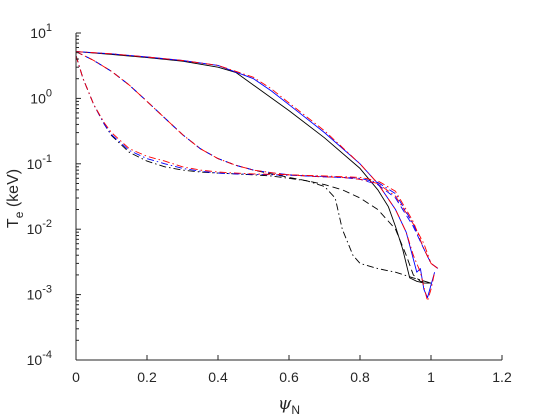  What do you see at coordinates (295, 409) in the screenshot?
I see `x-axis-label-subscript: N` at bounding box center [295, 409].